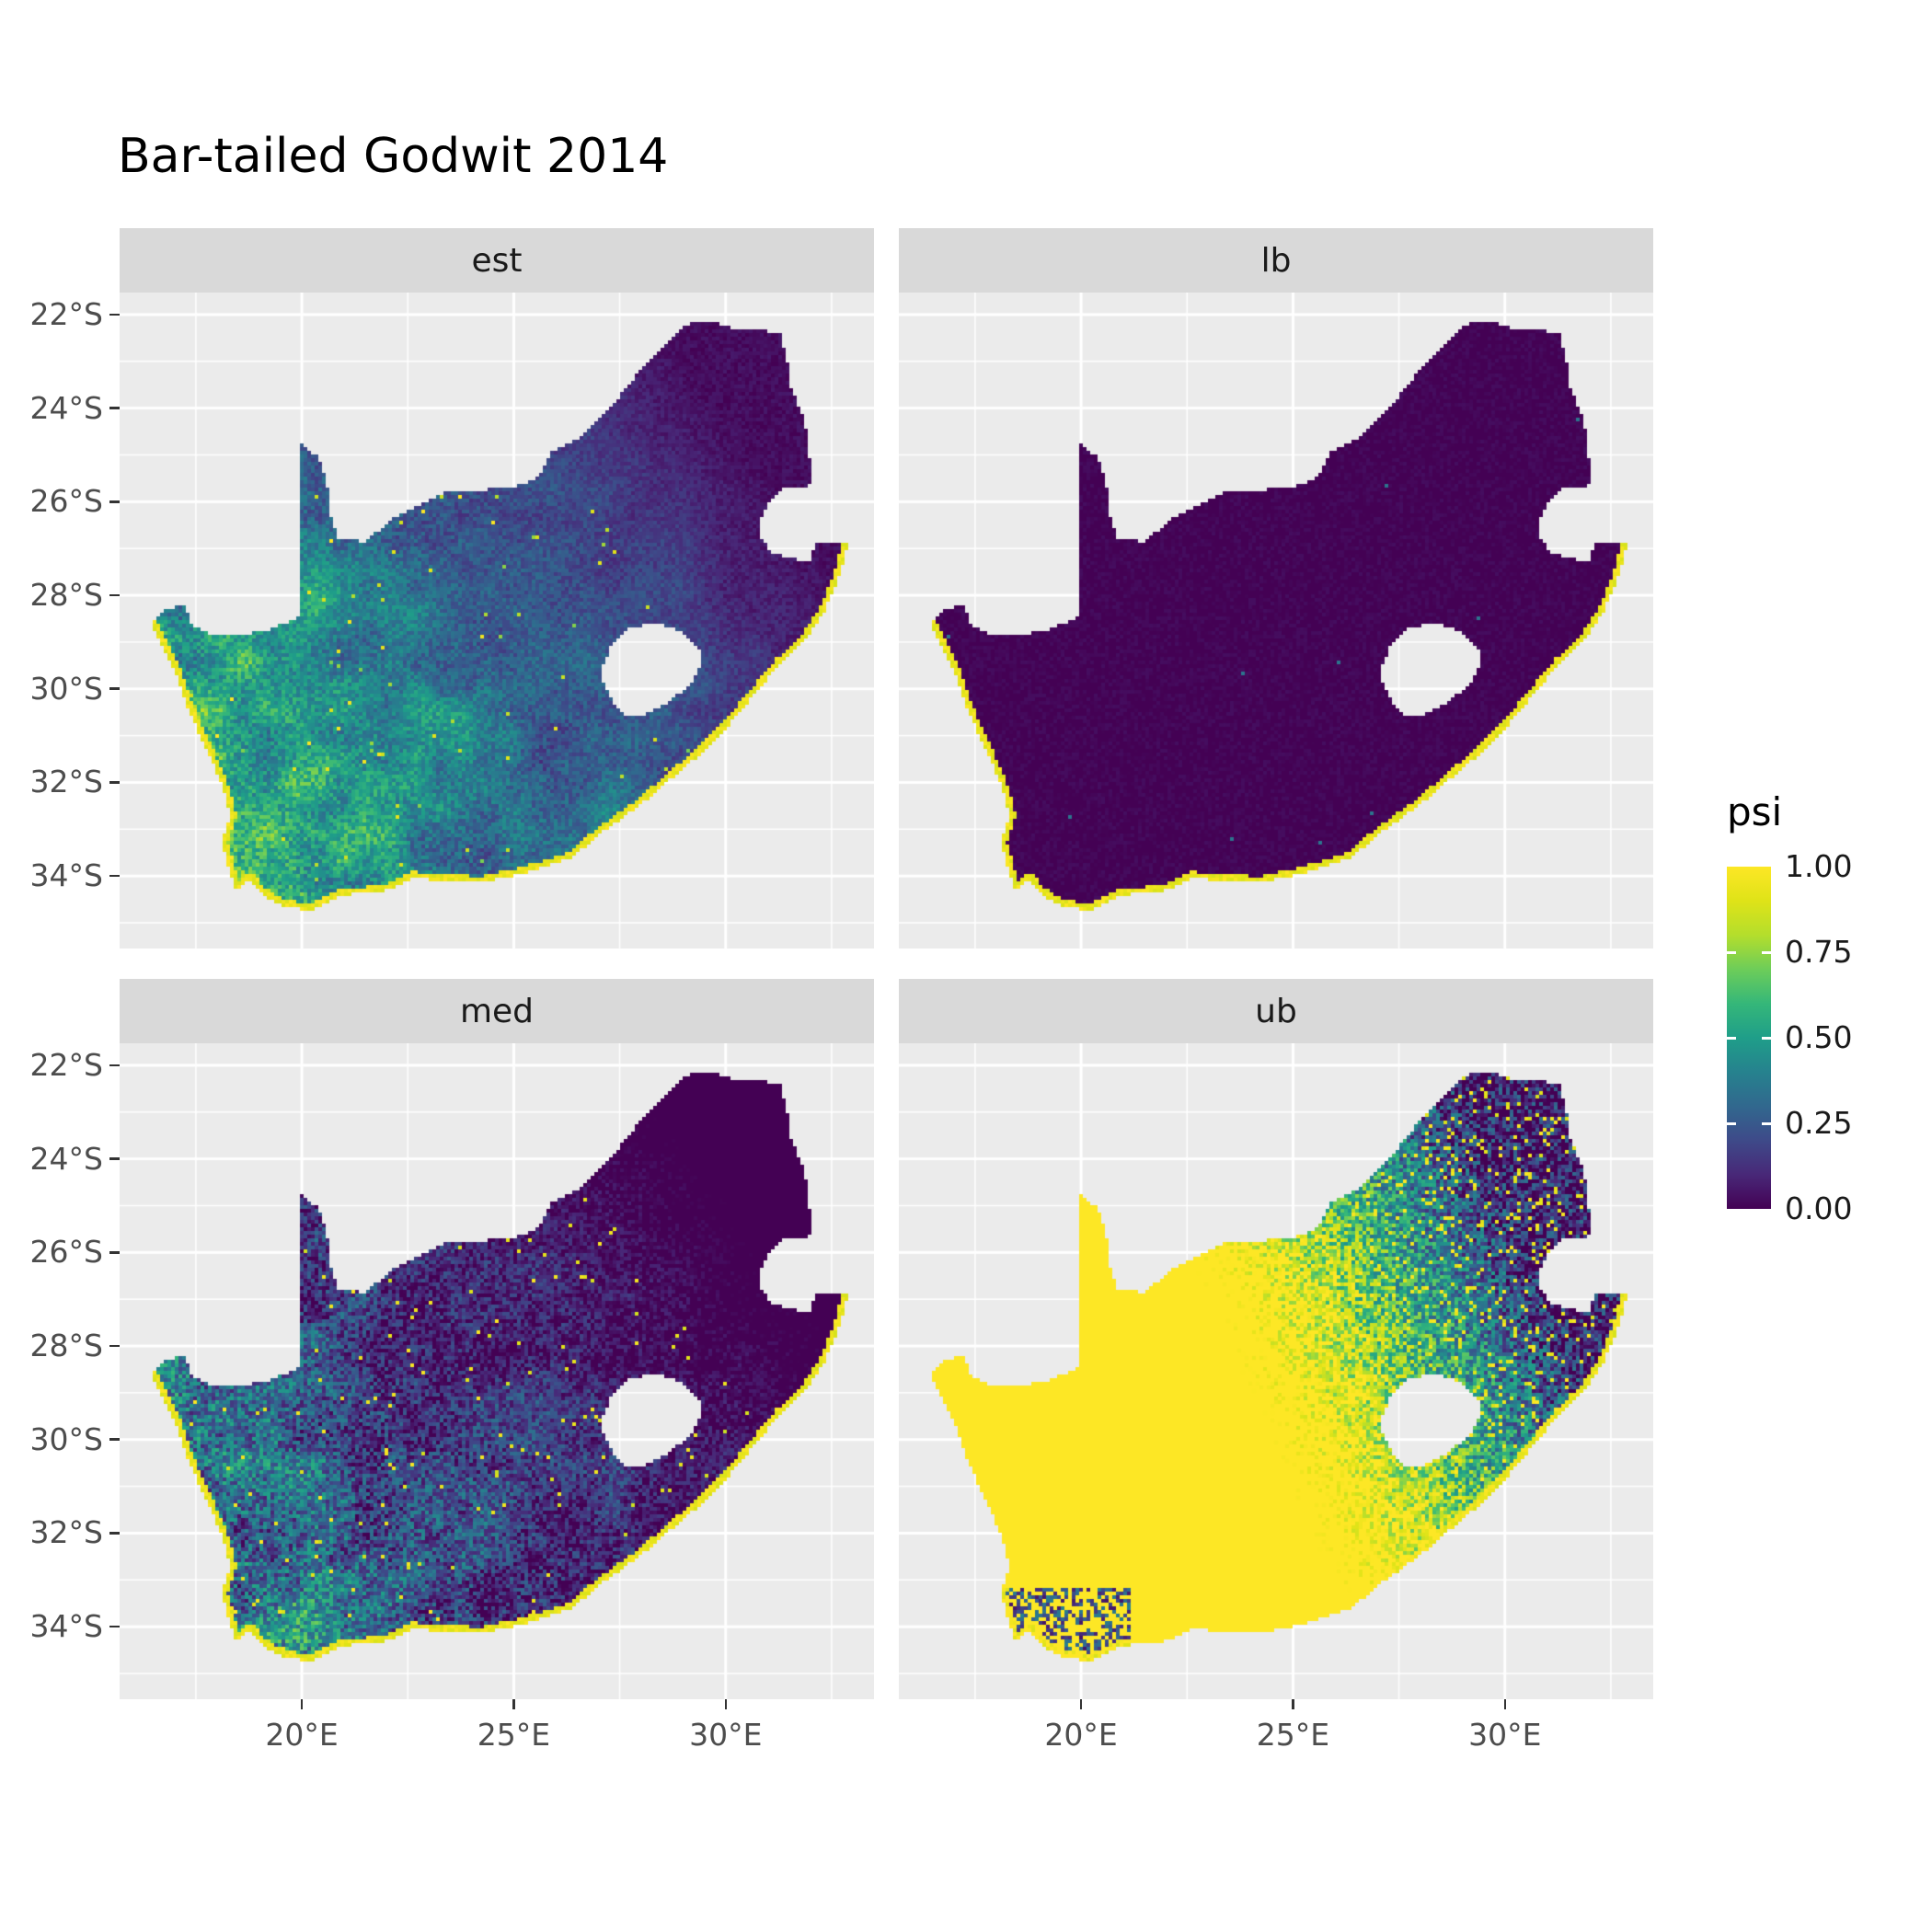 The image size is (1932, 1932). Describe the element at coordinates (1819, 1123) in the screenshot. I see `legend-tick-label: 0.25` at that location.